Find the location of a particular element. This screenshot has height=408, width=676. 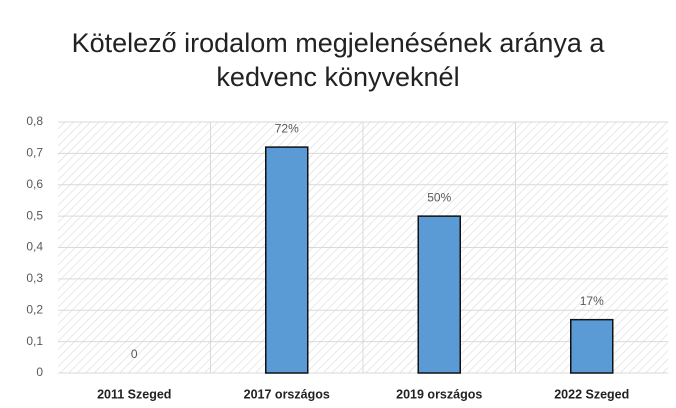

data-label: 0 is located at coordinates (134, 354).